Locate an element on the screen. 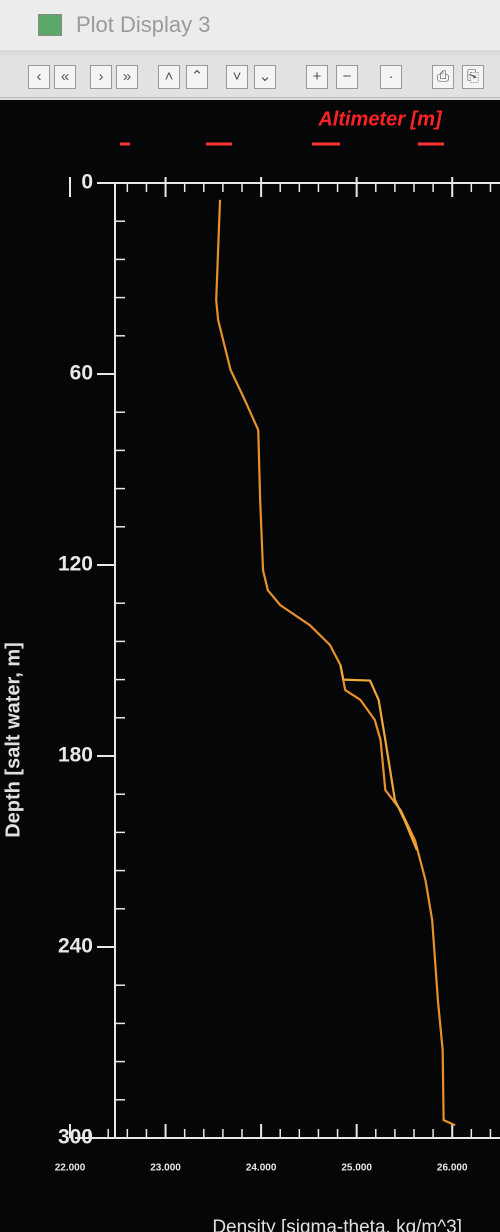 This screenshot has width=500, height=1232. x-tick-label: 23.000 is located at coordinates (165, 1168).